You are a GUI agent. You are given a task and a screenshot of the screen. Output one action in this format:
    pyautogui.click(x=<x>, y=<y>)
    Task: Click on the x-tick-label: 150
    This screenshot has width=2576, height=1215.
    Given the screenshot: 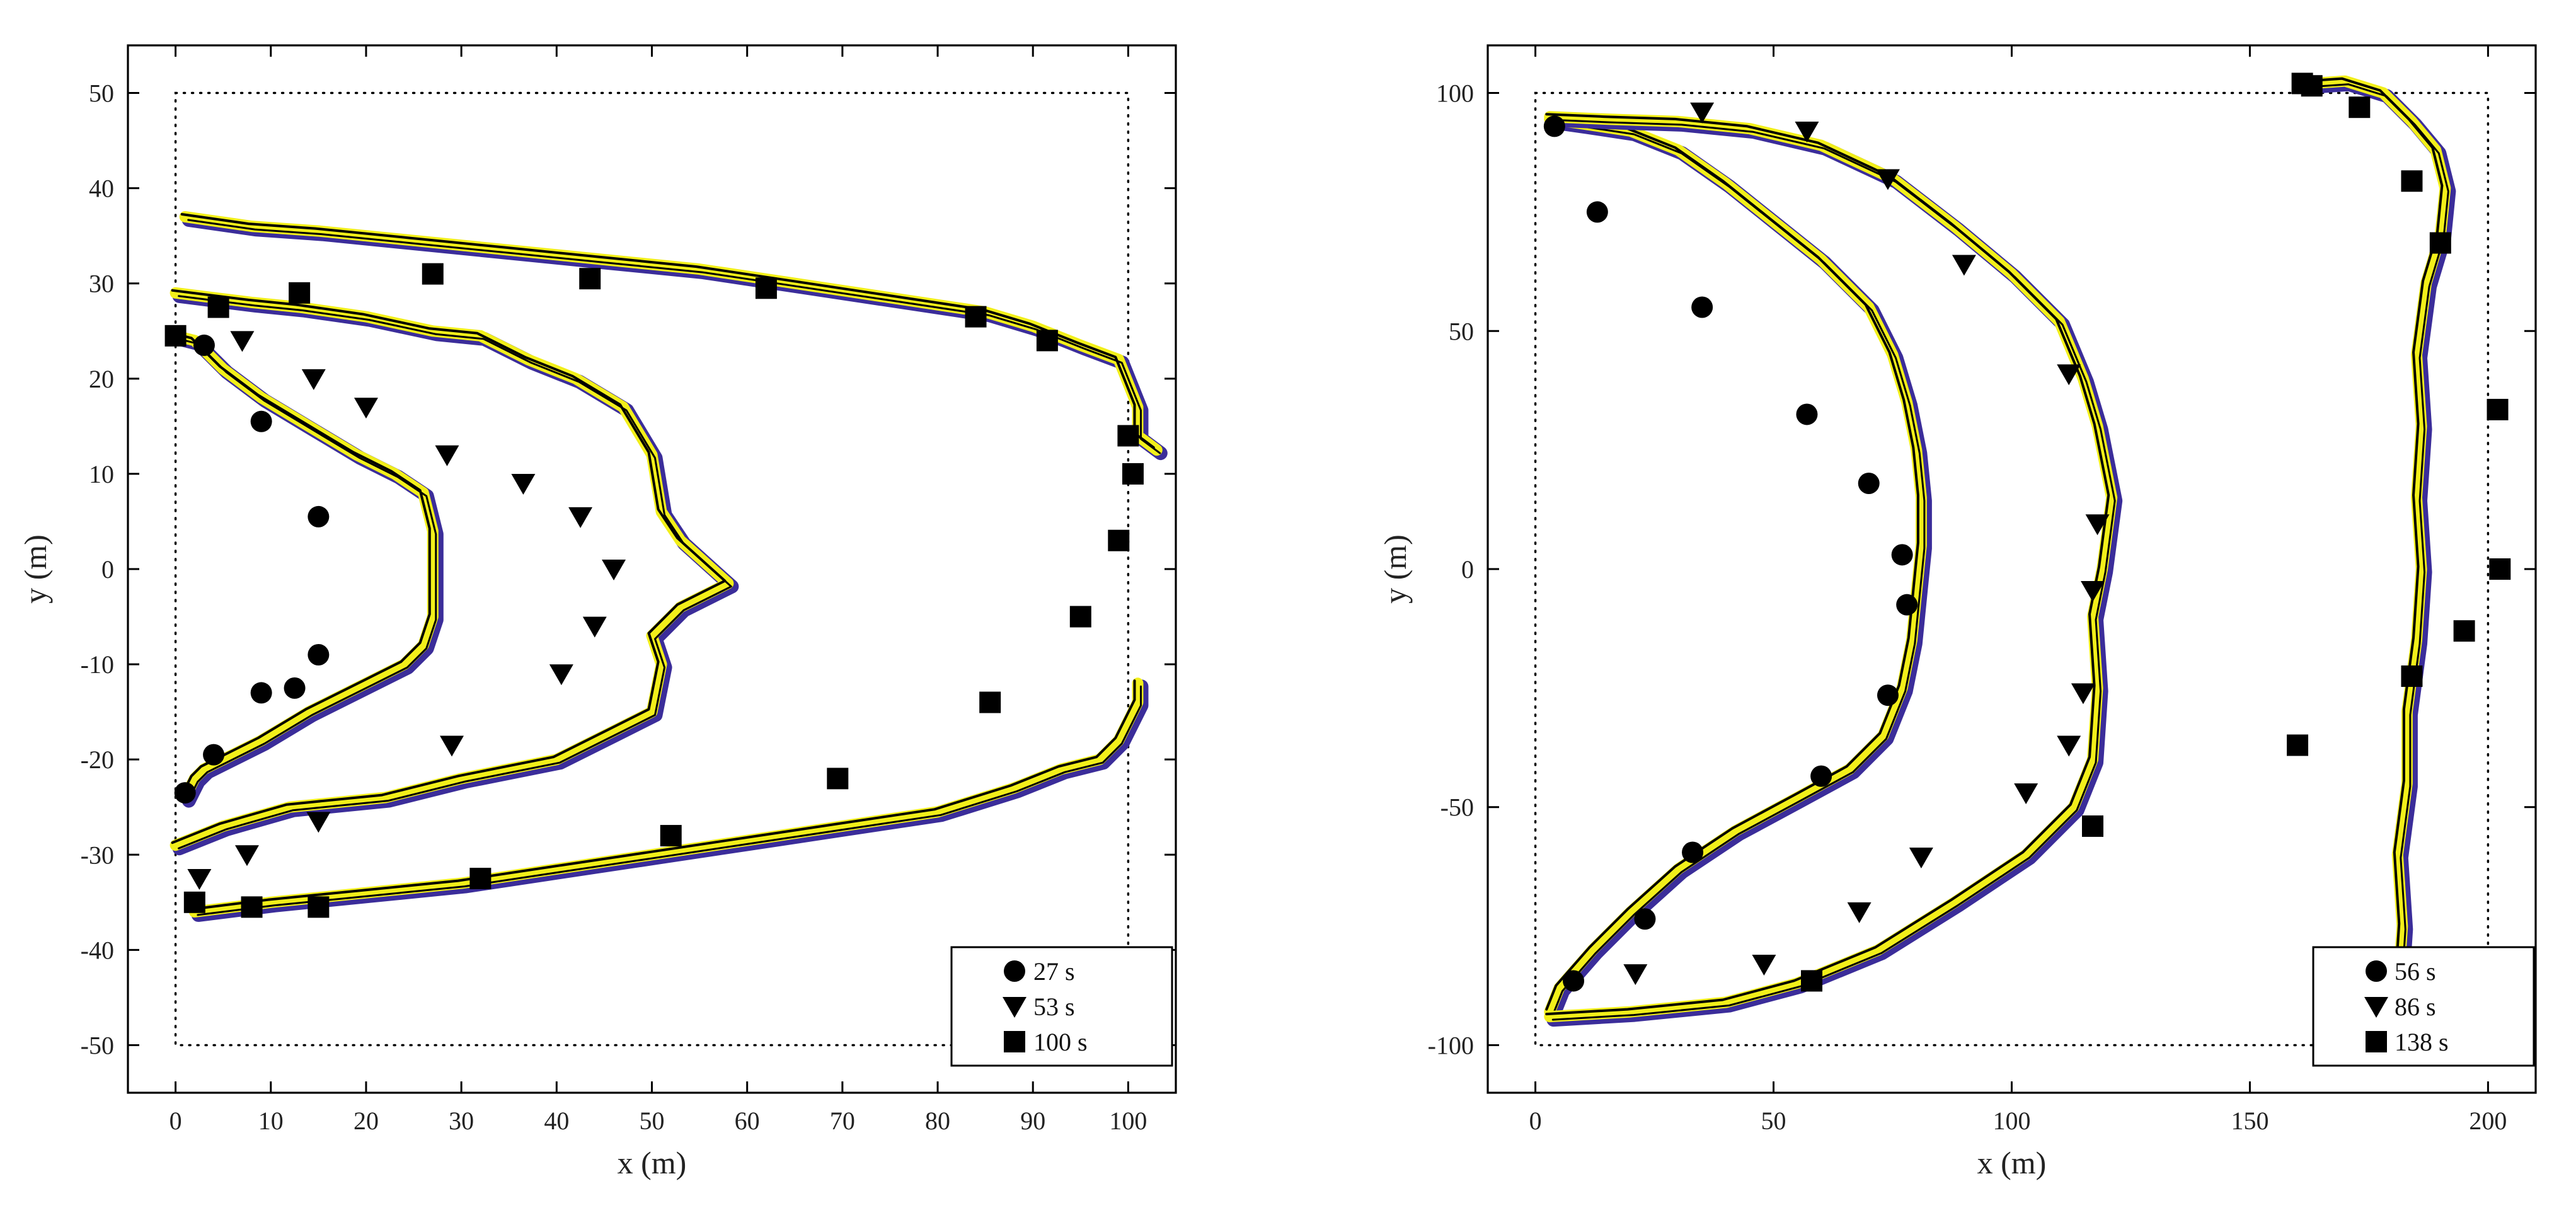 What is the action you would take?
    pyautogui.click(x=2249, y=1121)
    